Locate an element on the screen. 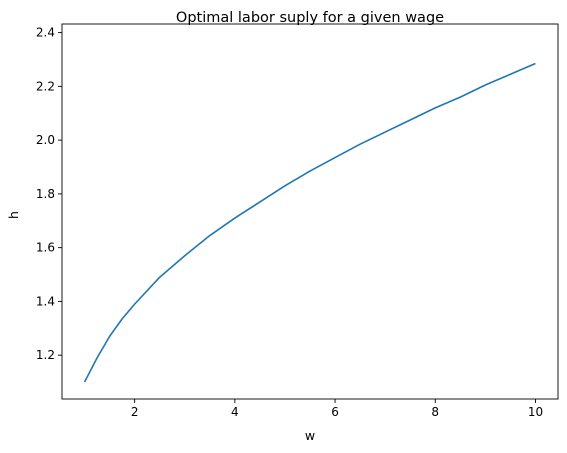 The image size is (567, 453). y-axis-label: h is located at coordinates (13, 215).